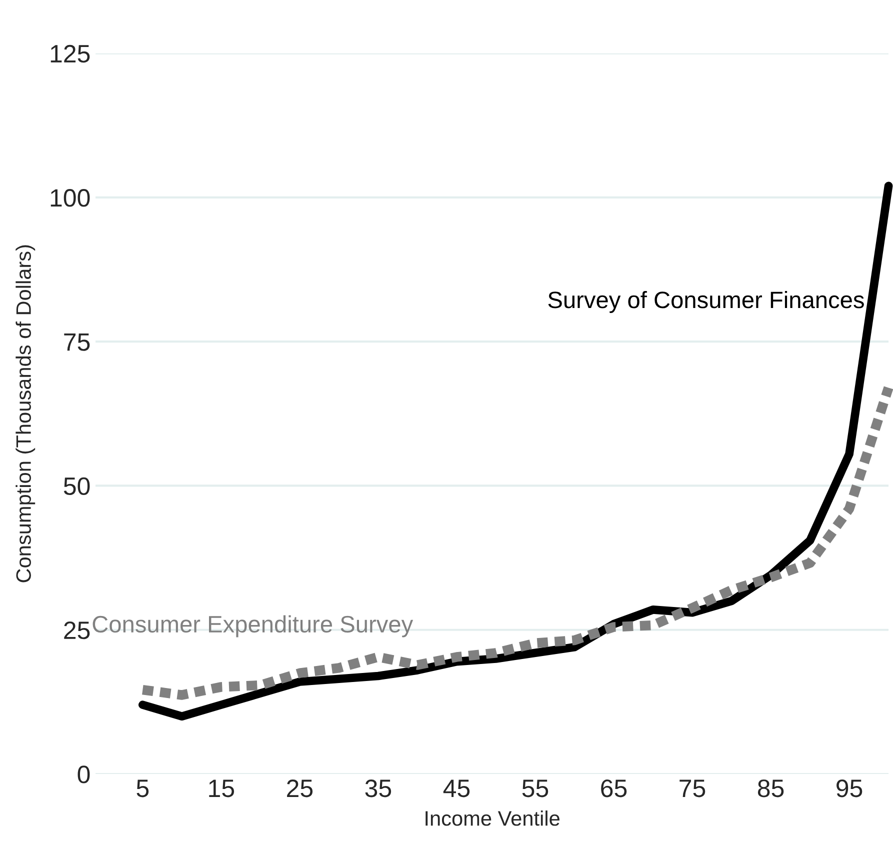 Image resolution: width=893 pixels, height=860 pixels. I want to click on x-tick-label: 75, so click(693, 789).